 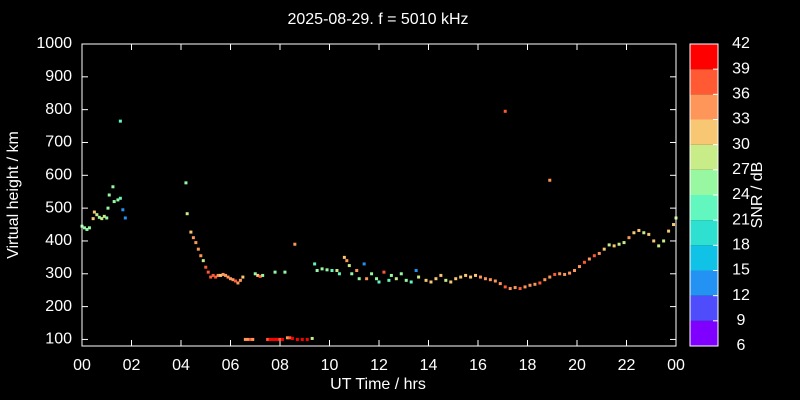 I want to click on x-tick-label: 02, so click(x=132, y=365).